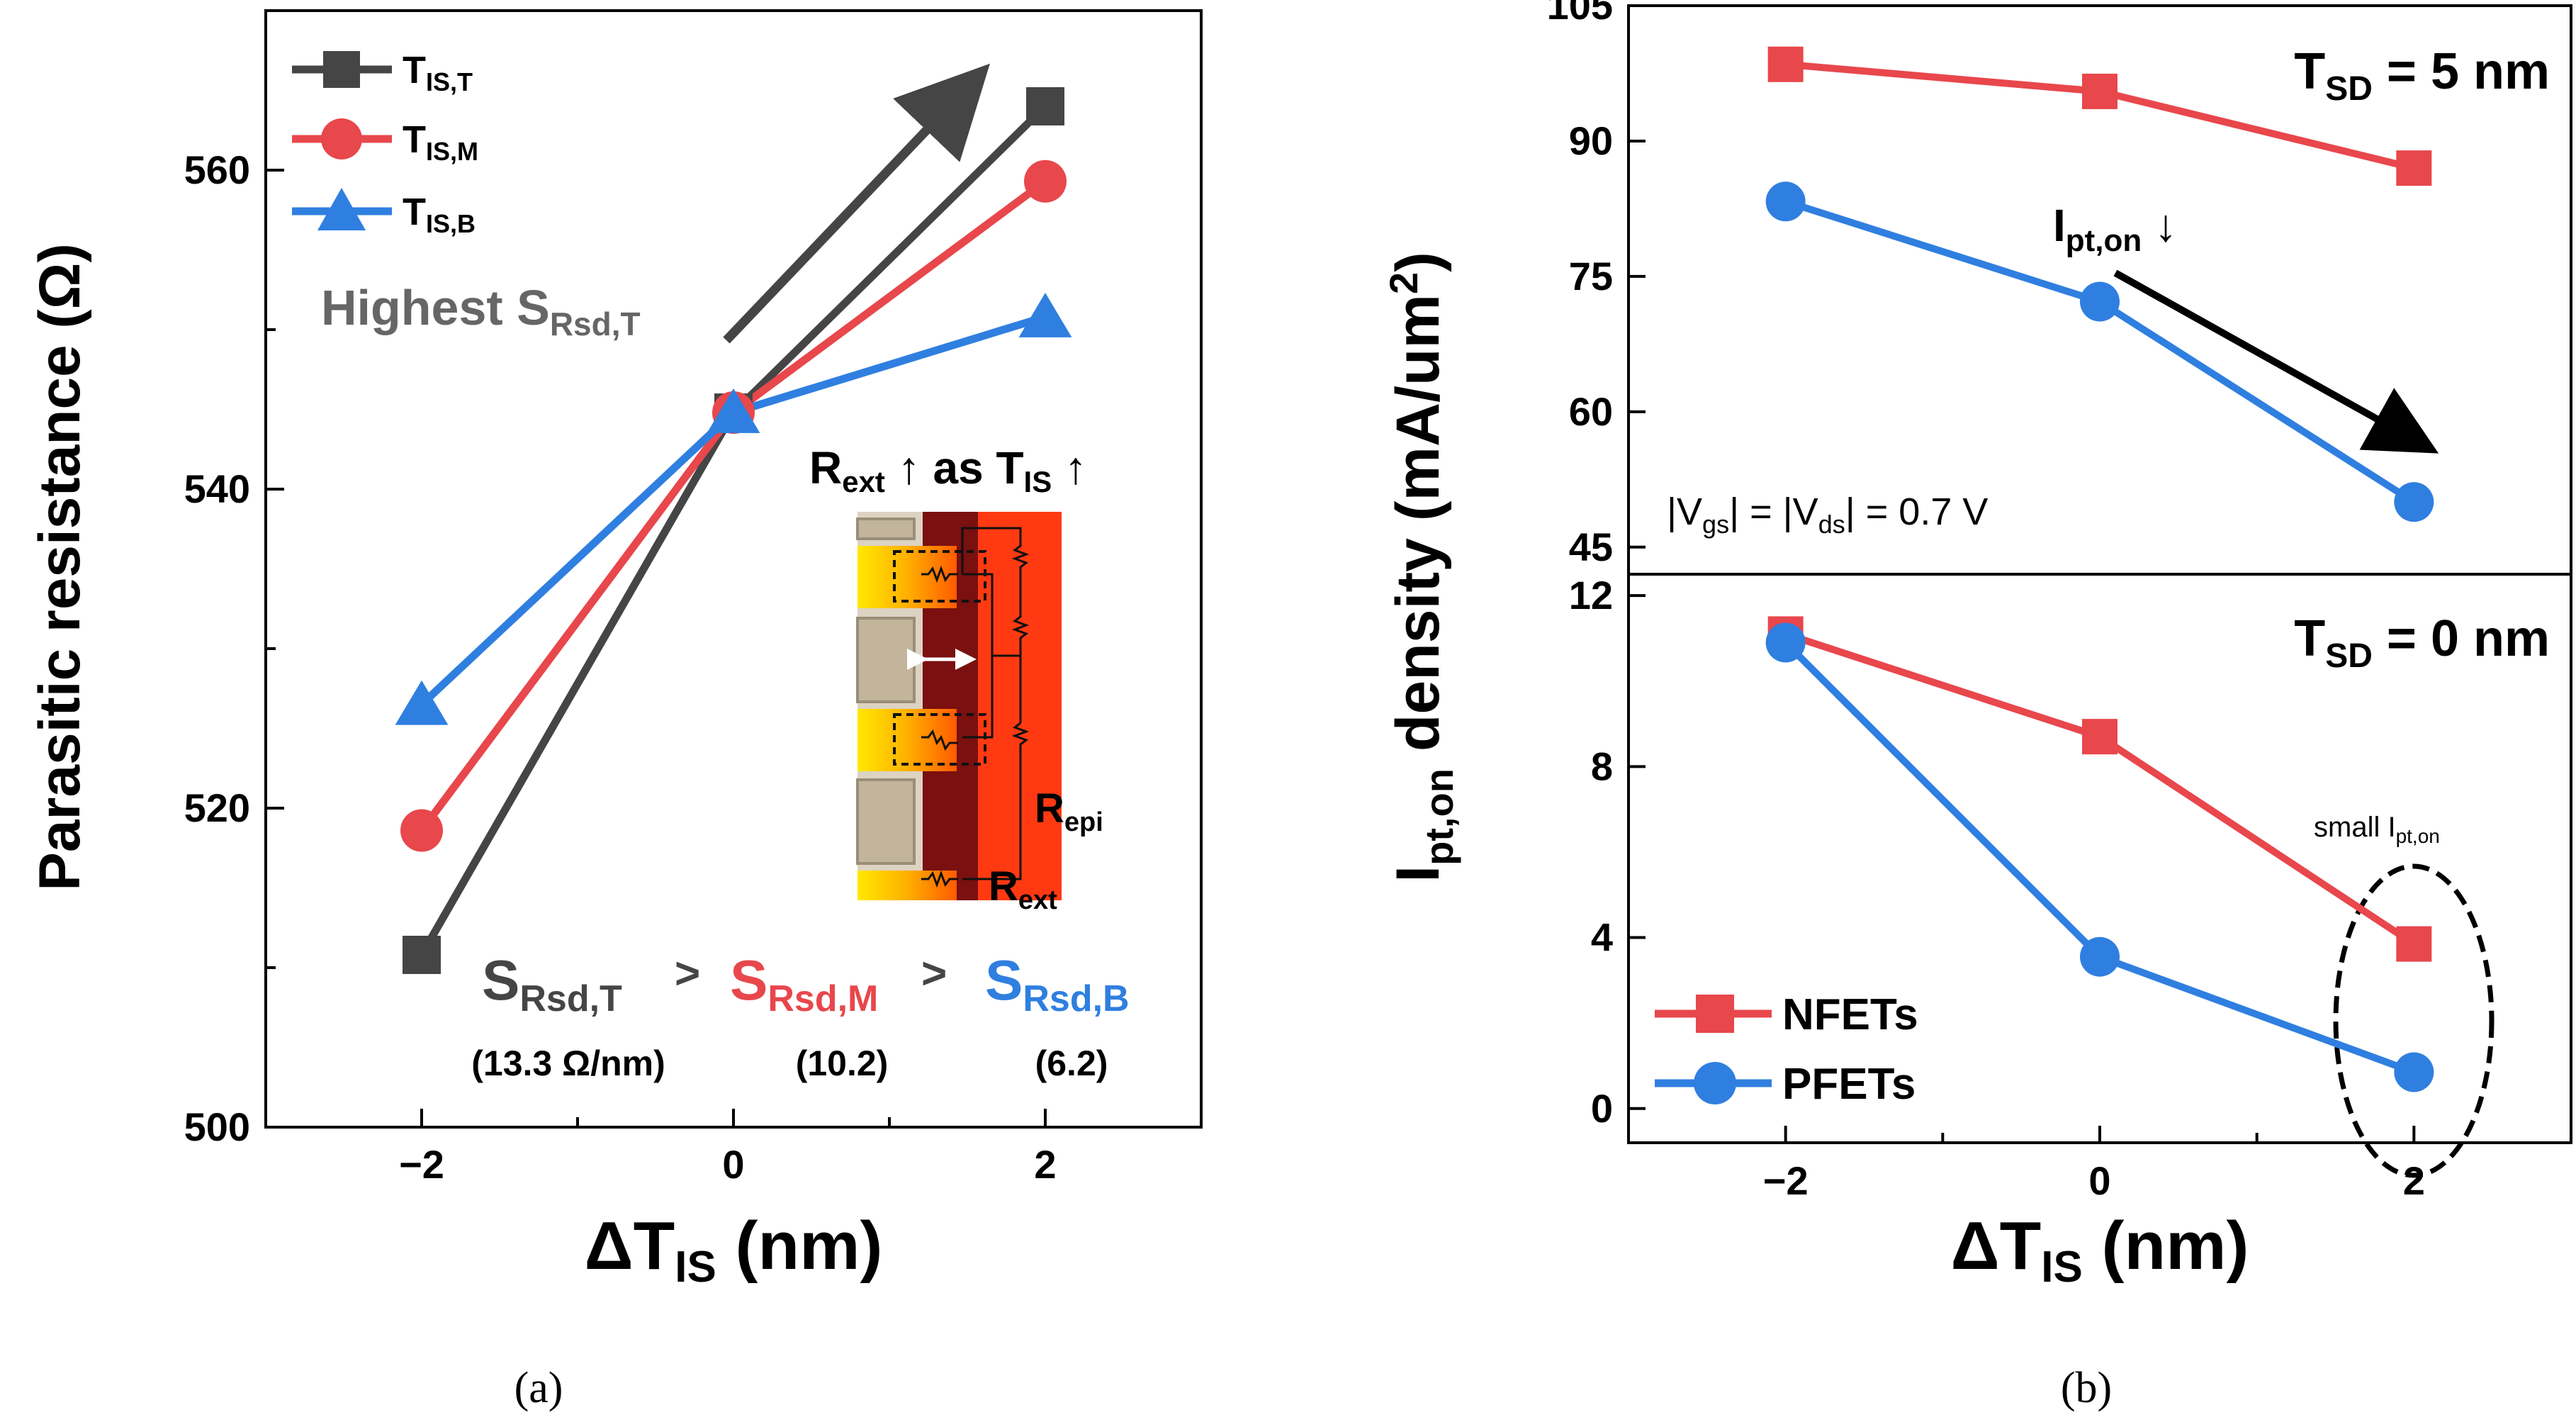 The width and height of the screenshot is (2576, 1427). I want to click on caption-b: (b), so click(2086, 1388).